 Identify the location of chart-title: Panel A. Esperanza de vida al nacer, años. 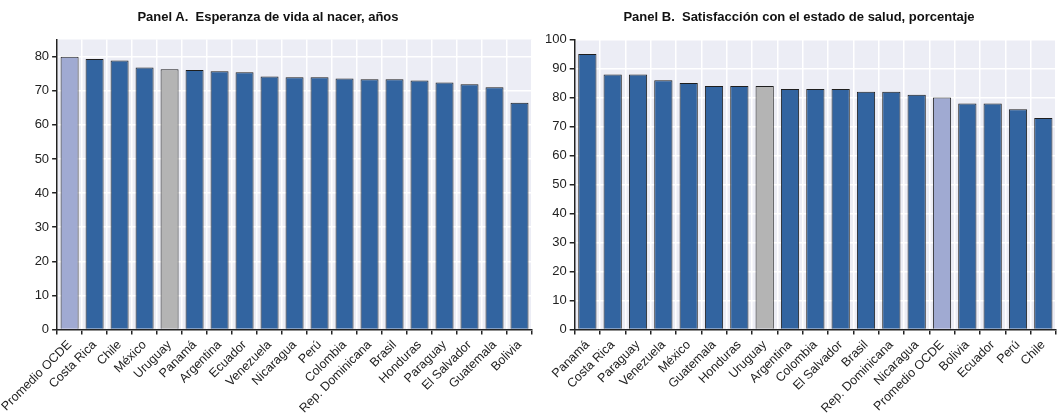
(268, 17).